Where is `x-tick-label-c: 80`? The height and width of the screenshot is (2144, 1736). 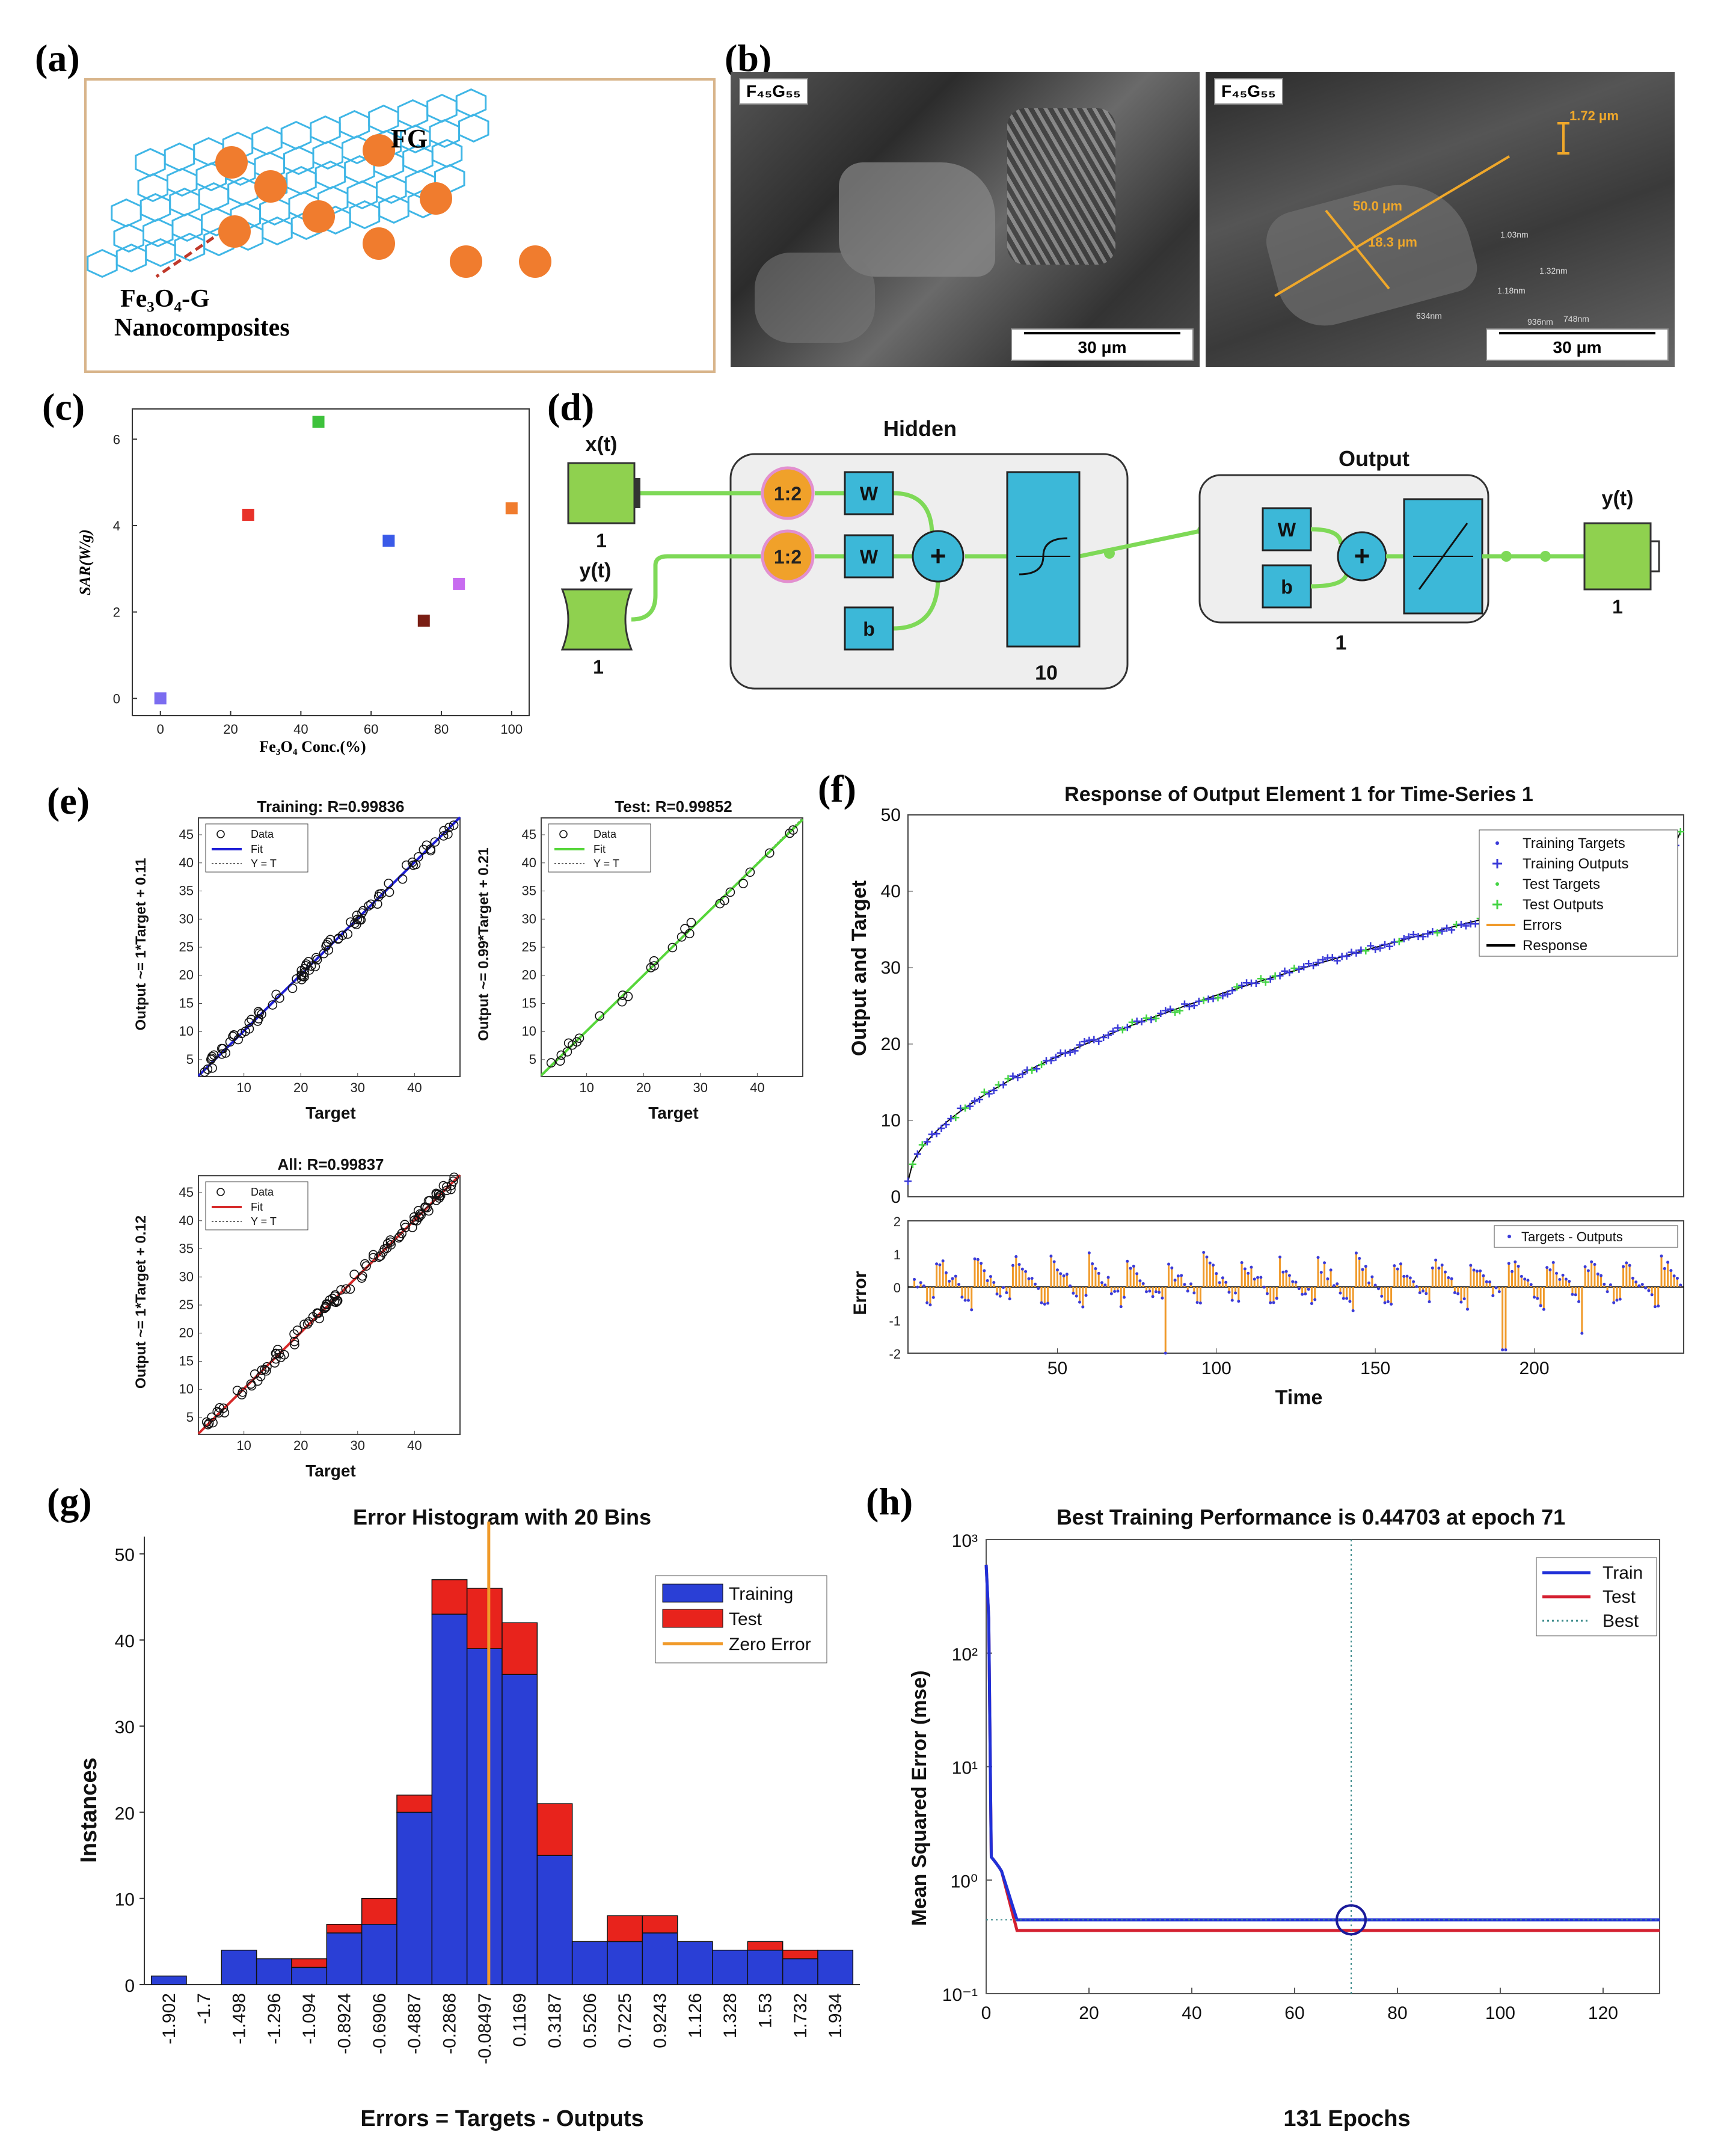 x-tick-label-c: 80 is located at coordinates (442, 729).